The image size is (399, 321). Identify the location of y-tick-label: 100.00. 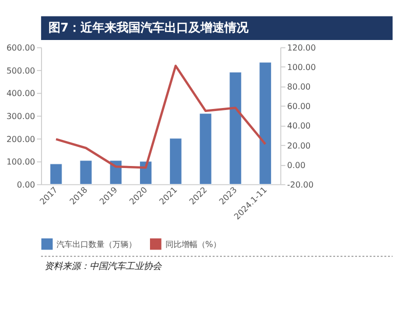
(21, 161).